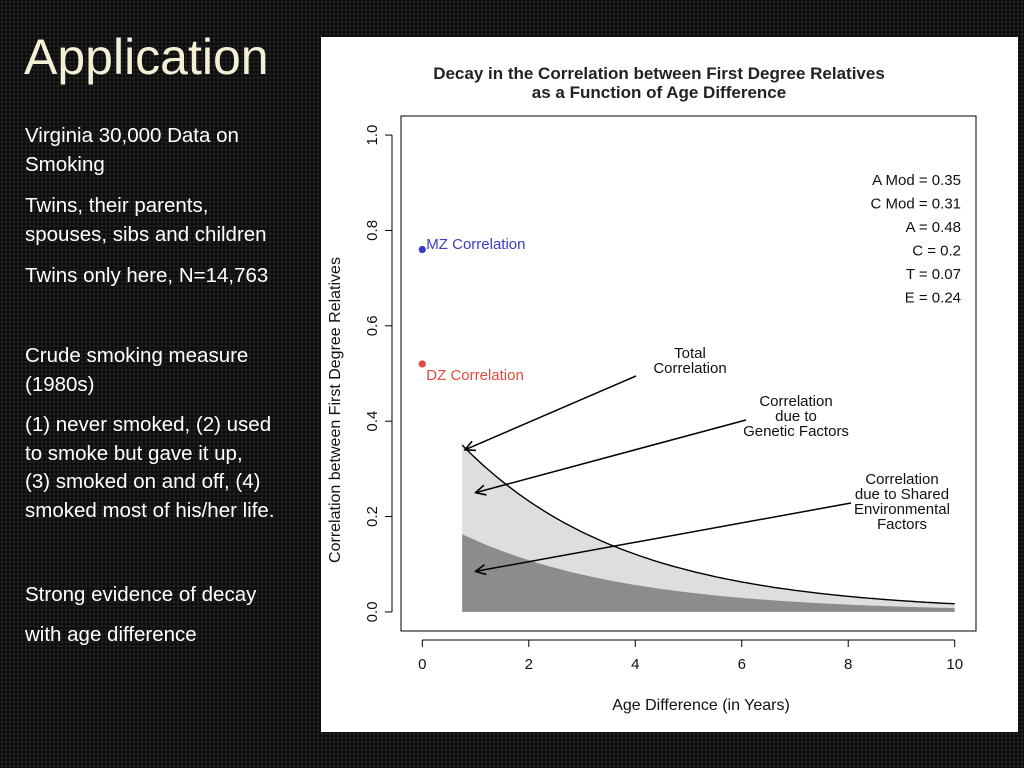 Image resolution: width=1024 pixels, height=768 pixels. What do you see at coordinates (141, 594) in the screenshot?
I see `bullet-strong-evidence: Strong evidence of decay` at bounding box center [141, 594].